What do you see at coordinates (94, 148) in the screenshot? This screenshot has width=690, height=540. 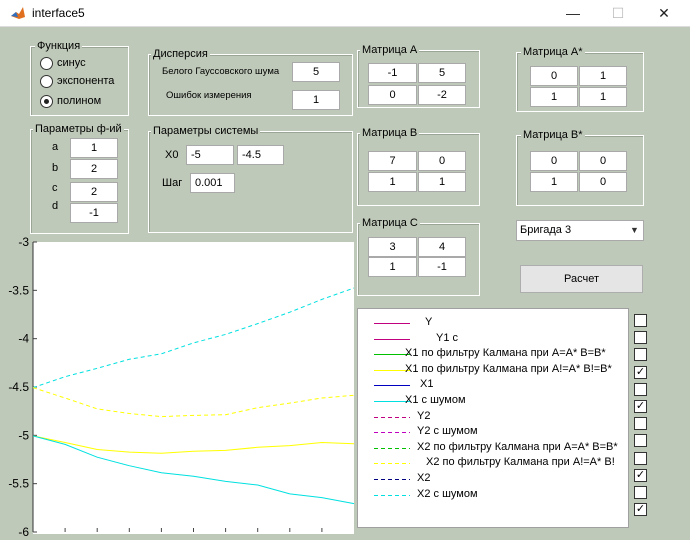 I see `param-a-input: 1` at bounding box center [94, 148].